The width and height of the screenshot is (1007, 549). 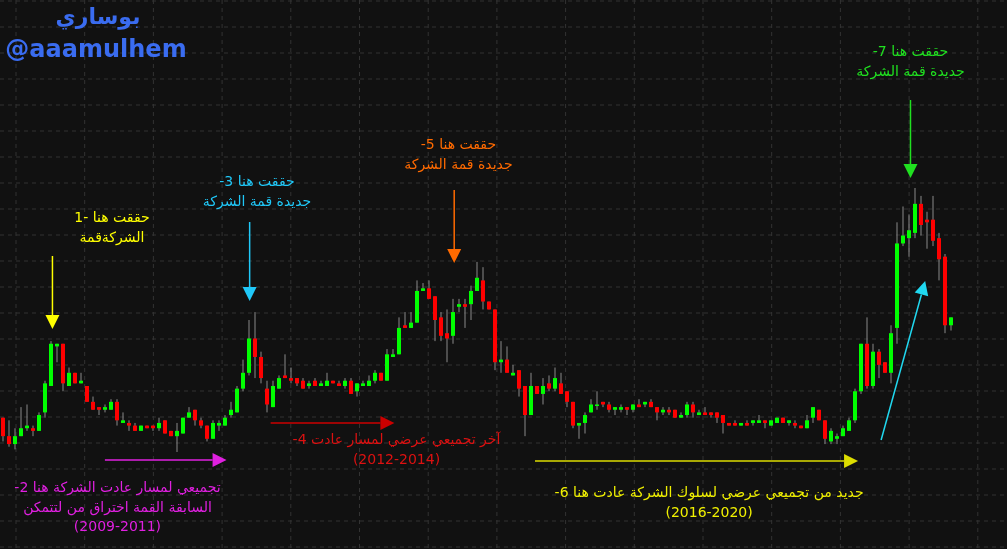 I want to click on title: بوساري, so click(x=98, y=17).